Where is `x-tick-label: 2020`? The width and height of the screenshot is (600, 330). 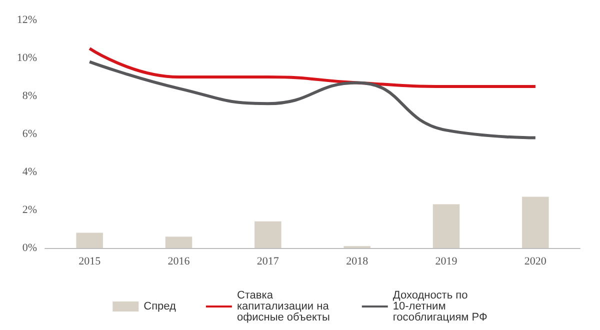 x-tick-label: 2020 is located at coordinates (535, 262).